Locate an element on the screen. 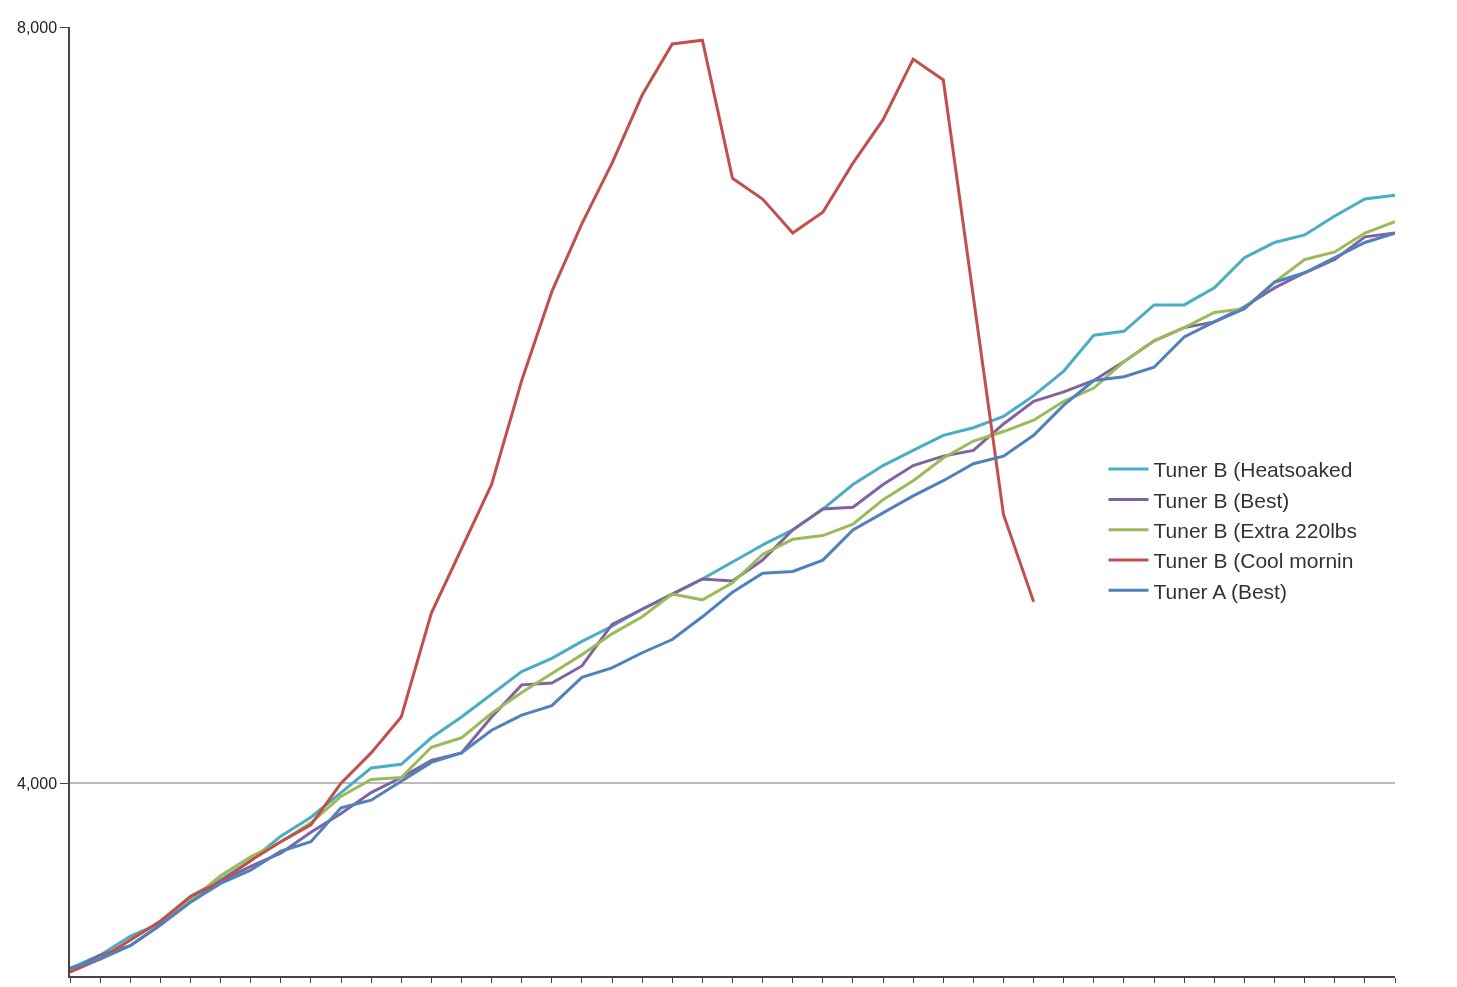 The width and height of the screenshot is (1457, 987). legend-label: Tuner B (Extra 220lbs is located at coordinates (1255, 530).